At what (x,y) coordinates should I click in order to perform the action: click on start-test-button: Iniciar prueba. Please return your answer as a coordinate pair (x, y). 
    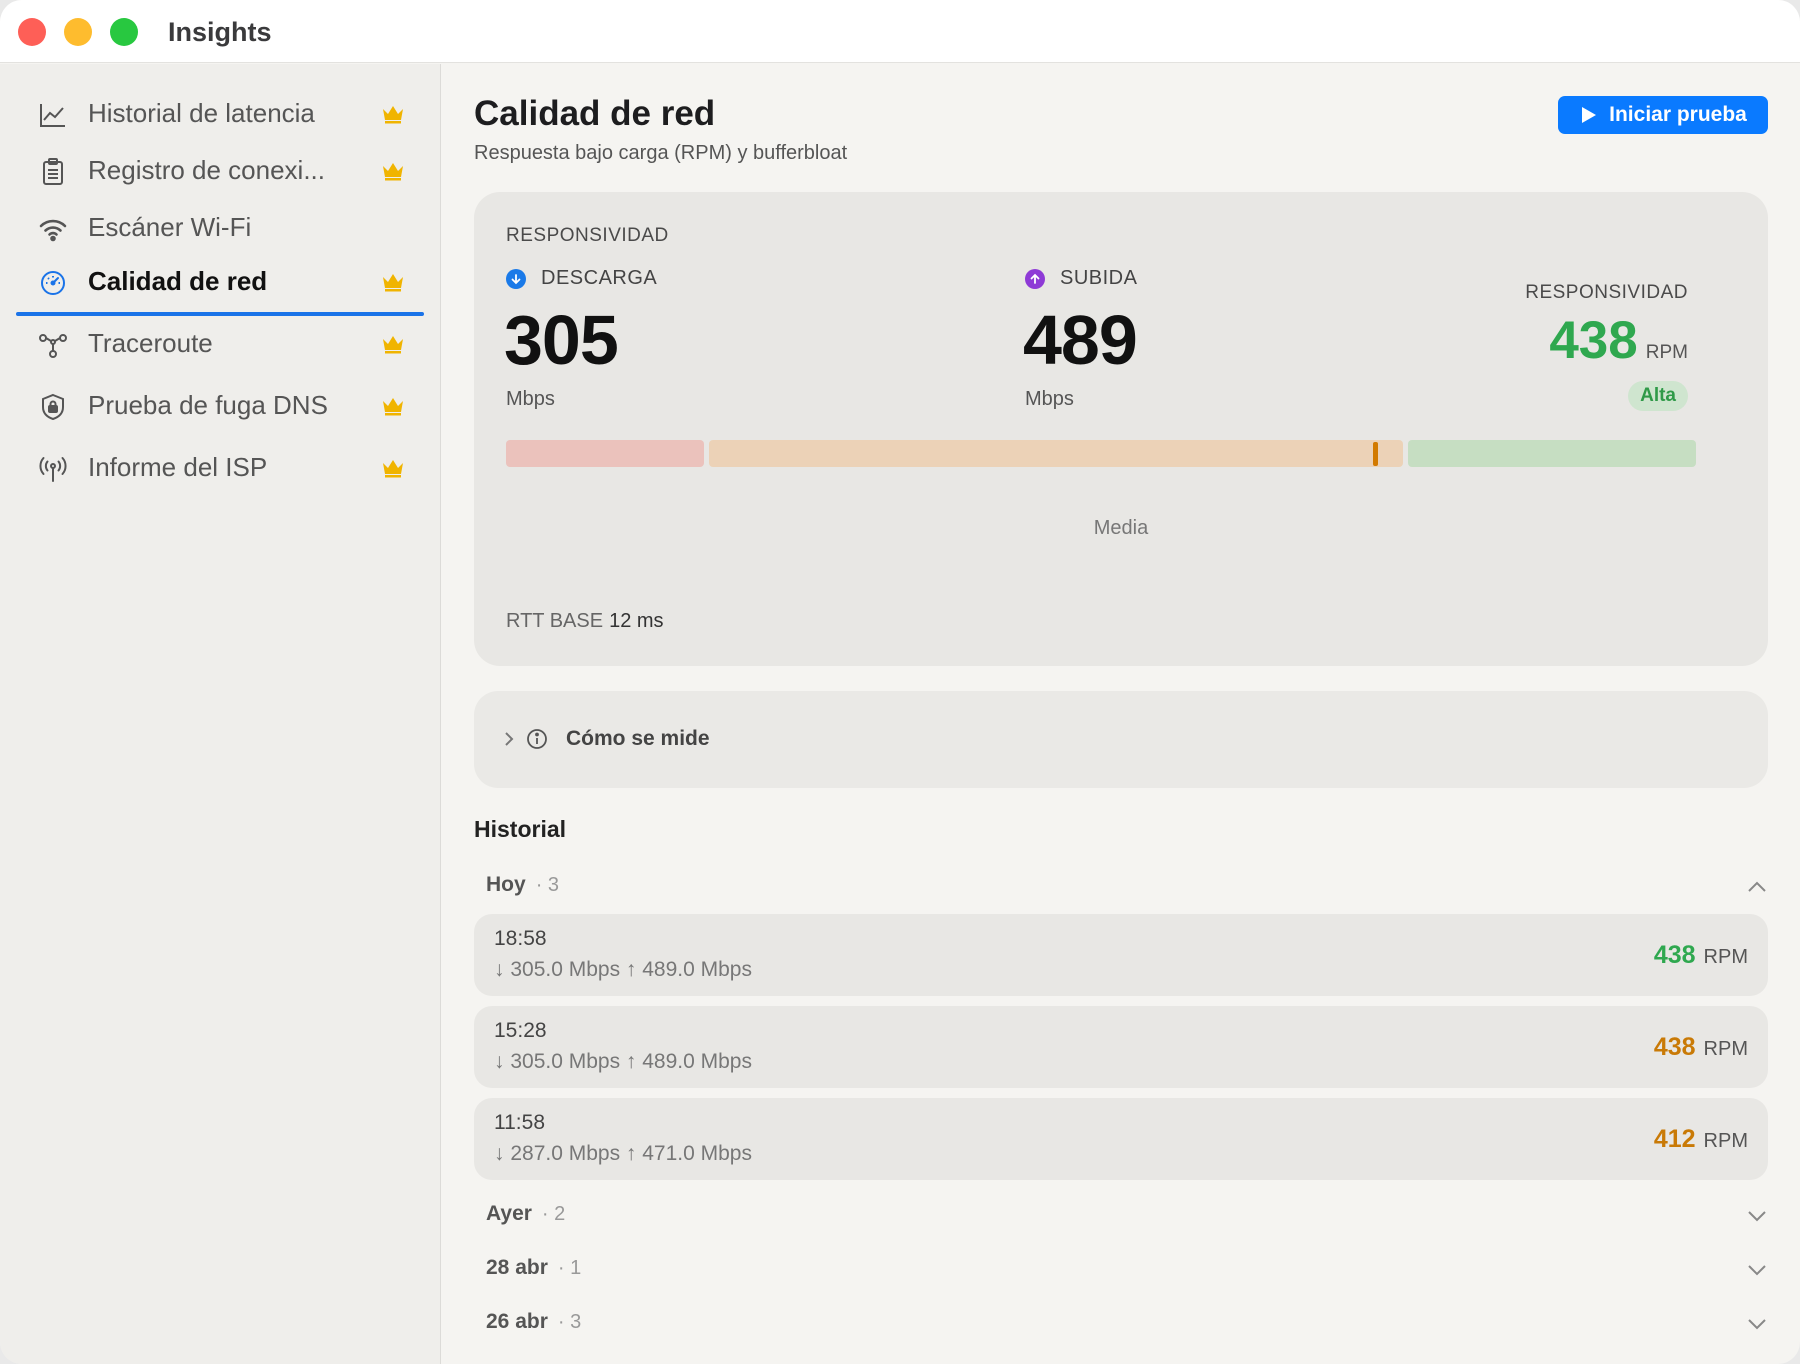
    Looking at the image, I should click on (1663, 115).